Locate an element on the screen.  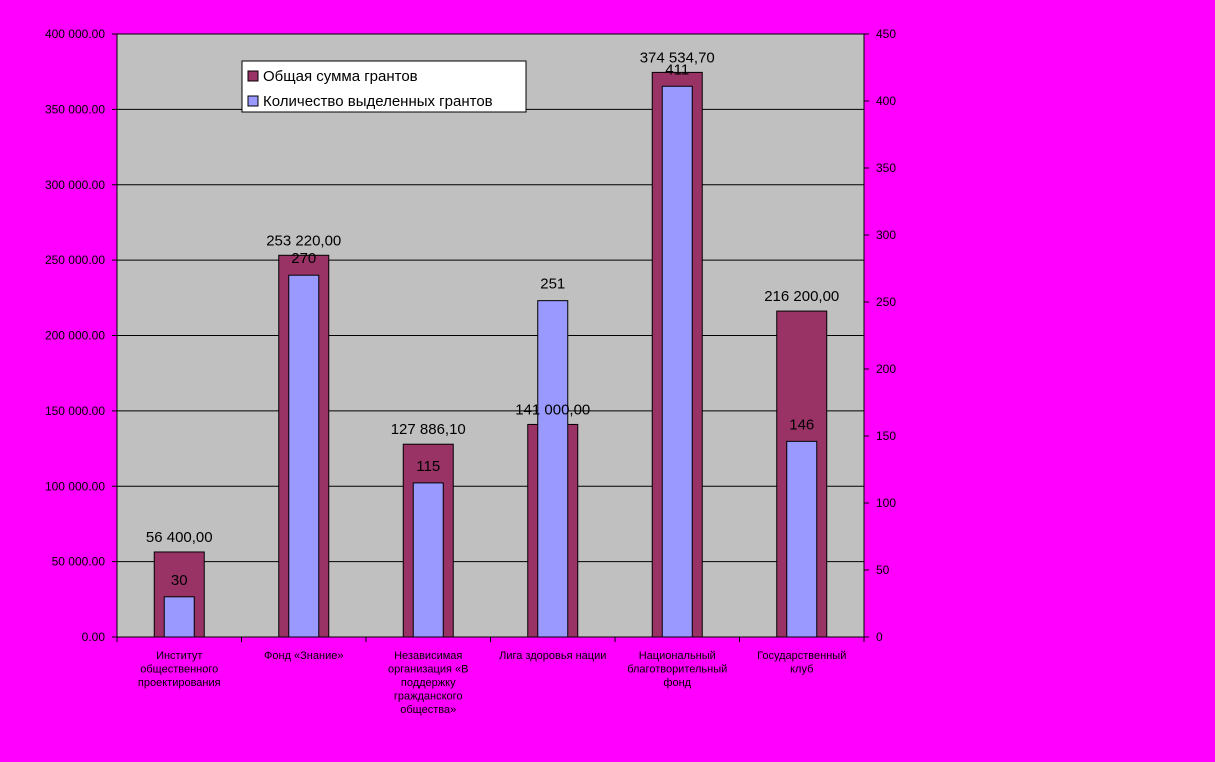
y-right-tick-label: 150 is located at coordinates (886, 436).